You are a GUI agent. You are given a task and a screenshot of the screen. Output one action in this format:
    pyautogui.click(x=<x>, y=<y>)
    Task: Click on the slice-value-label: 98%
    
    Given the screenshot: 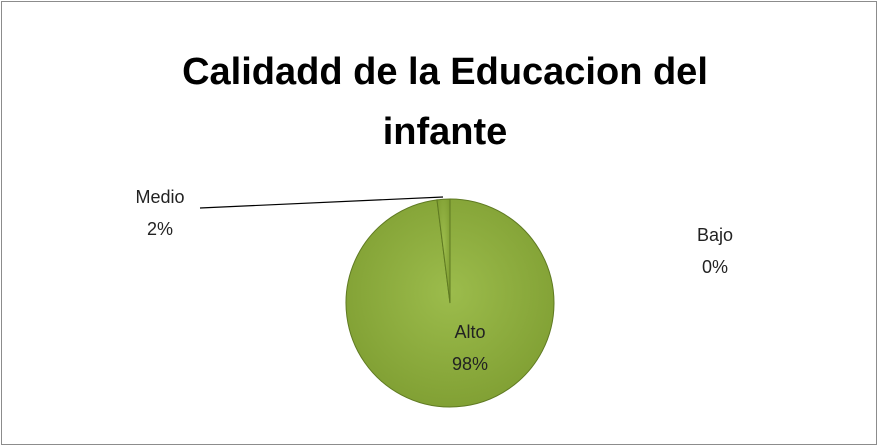 What is the action you would take?
    pyautogui.click(x=470, y=364)
    